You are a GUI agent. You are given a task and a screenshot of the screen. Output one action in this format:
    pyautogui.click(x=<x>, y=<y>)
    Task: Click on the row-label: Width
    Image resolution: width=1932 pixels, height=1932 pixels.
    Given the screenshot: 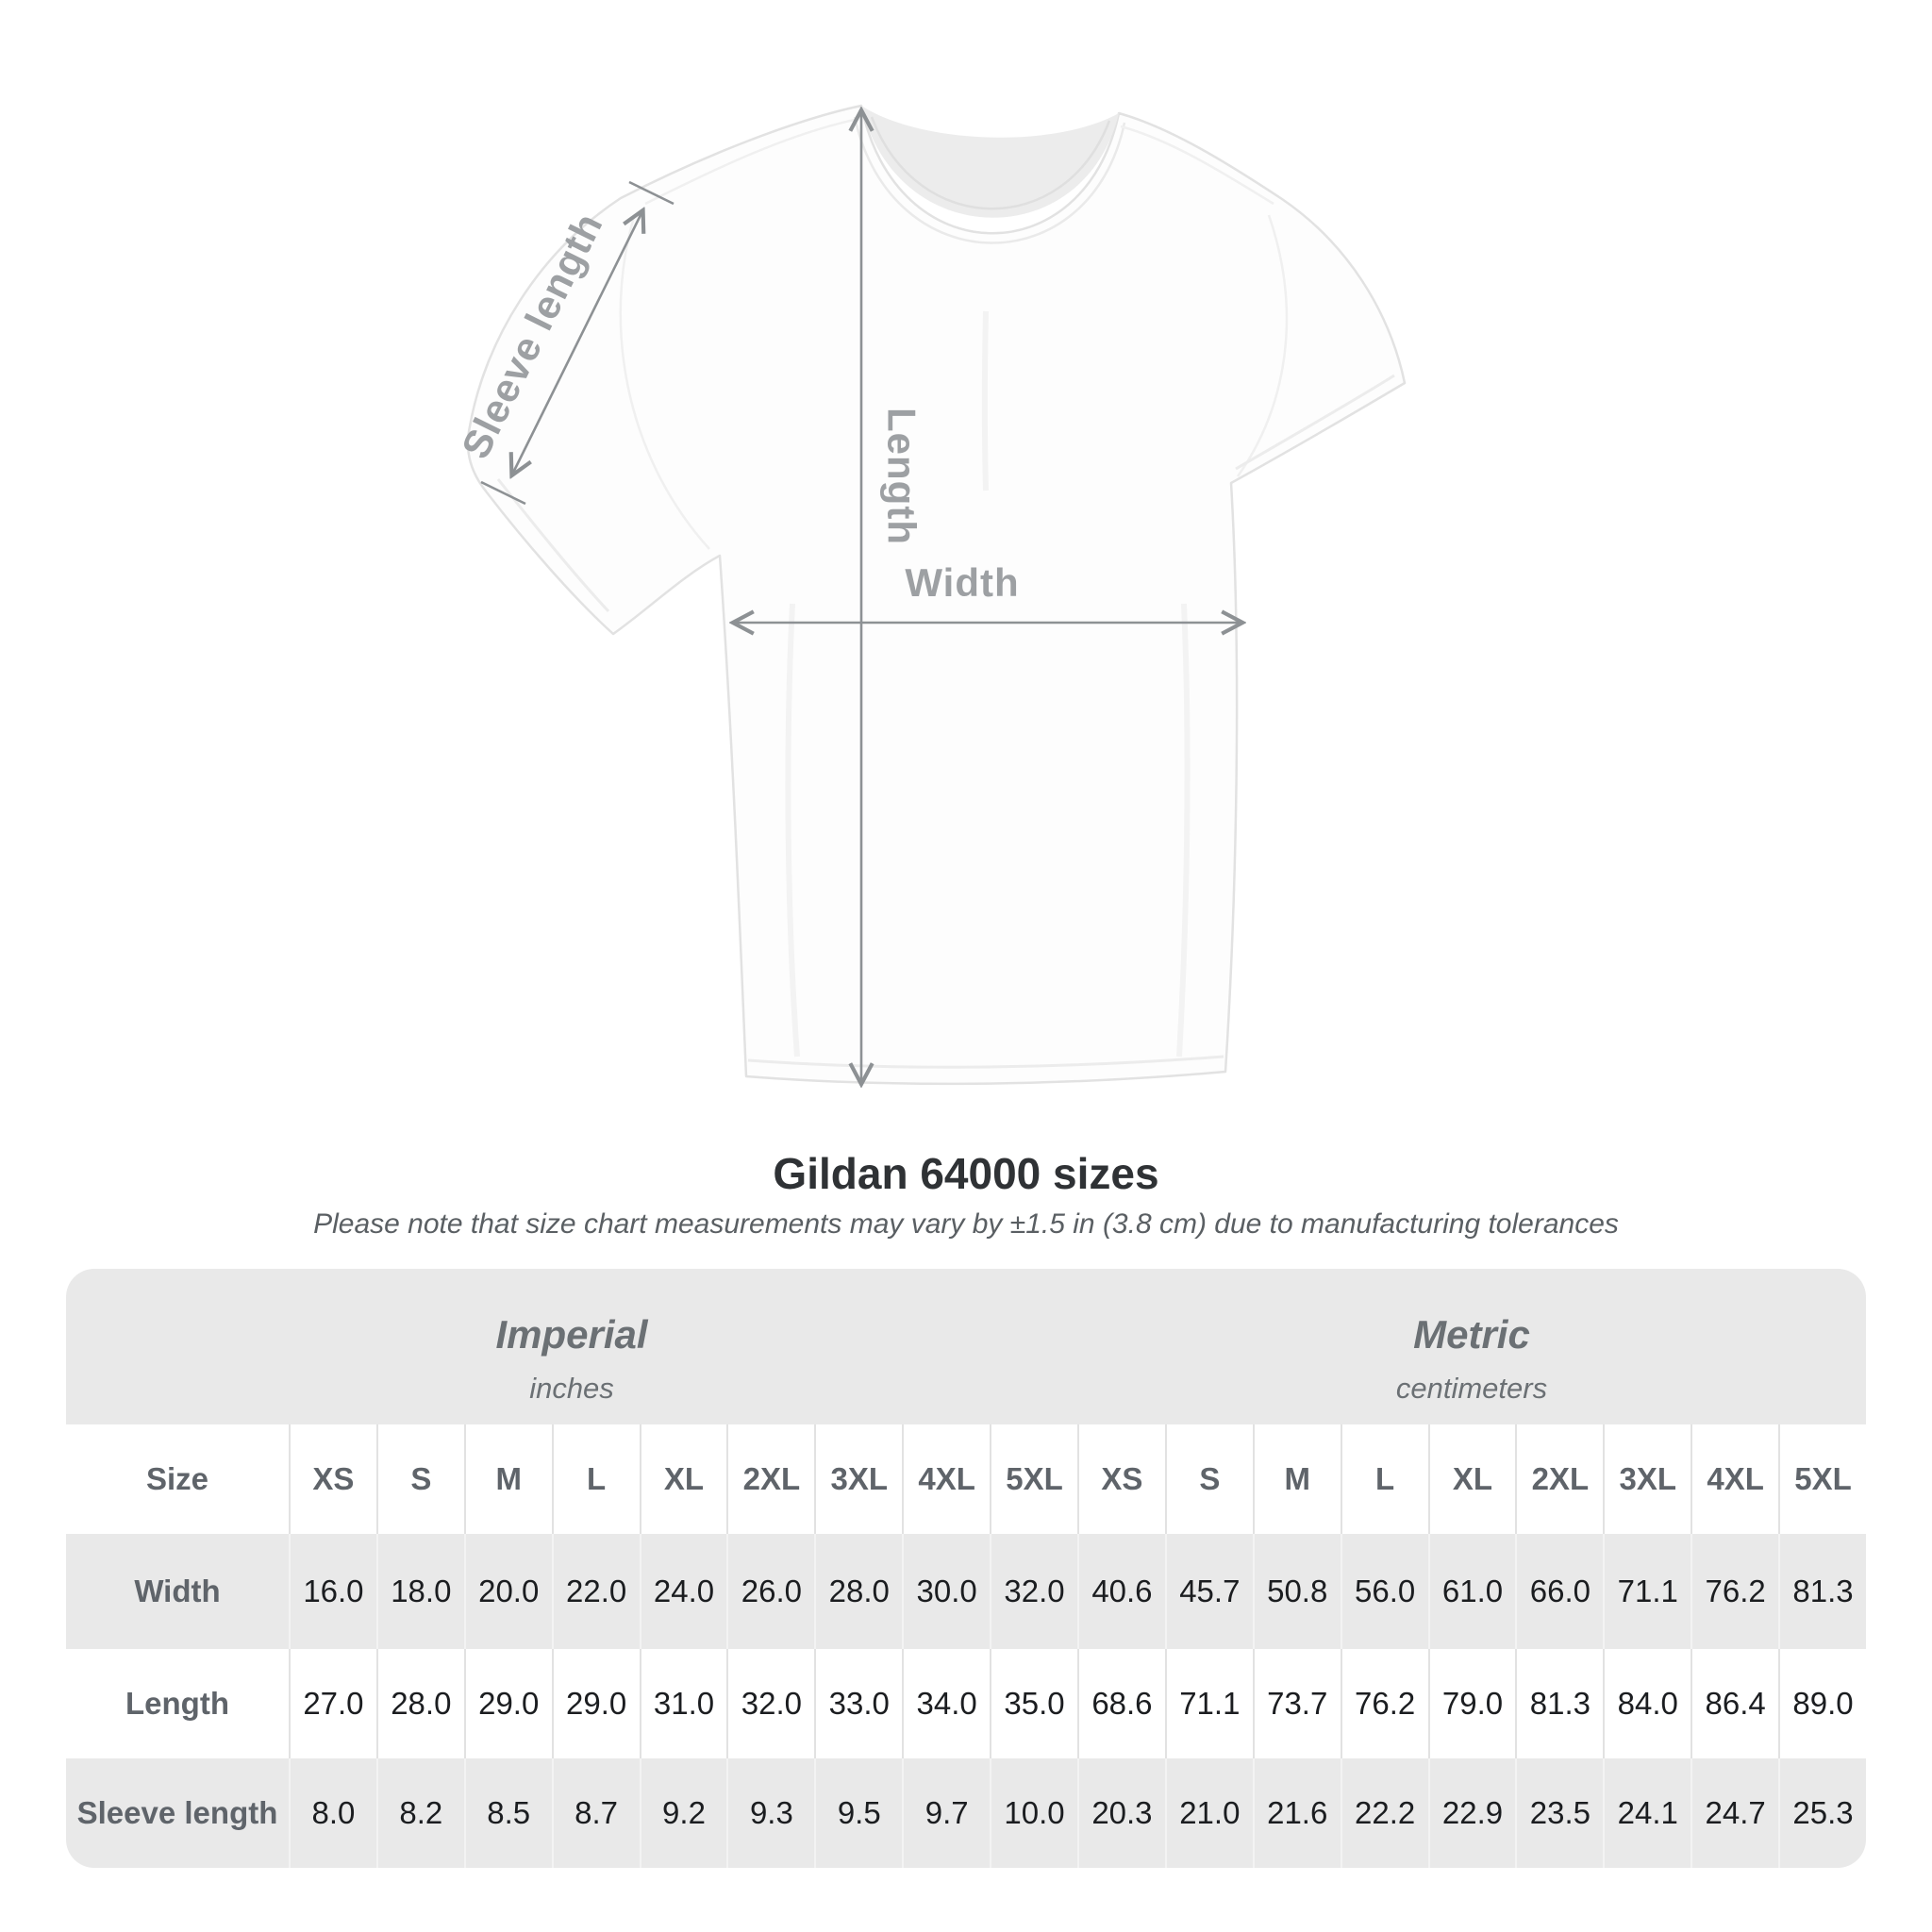 What is the action you would take?
    pyautogui.click(x=178, y=1591)
    